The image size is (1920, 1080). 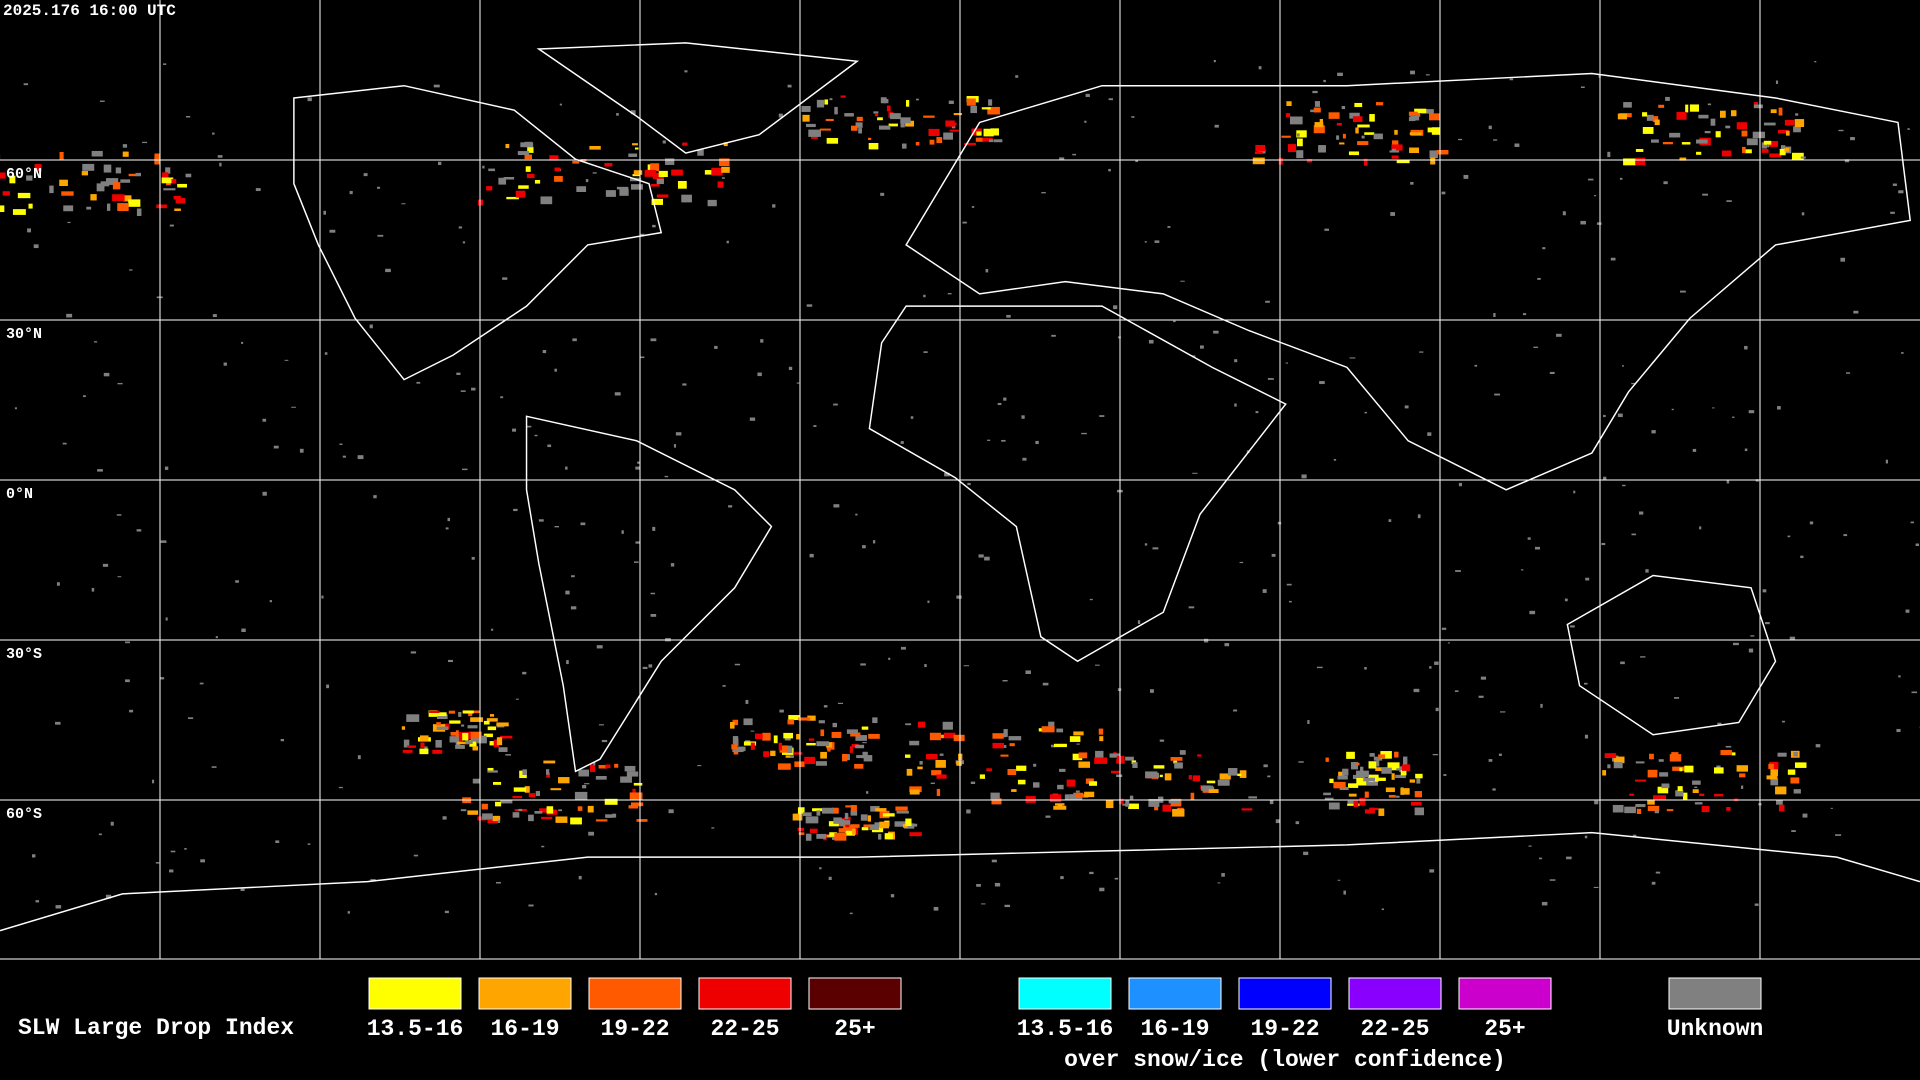 What do you see at coordinates (960, 881) in the screenshot?
I see `antarctica` at bounding box center [960, 881].